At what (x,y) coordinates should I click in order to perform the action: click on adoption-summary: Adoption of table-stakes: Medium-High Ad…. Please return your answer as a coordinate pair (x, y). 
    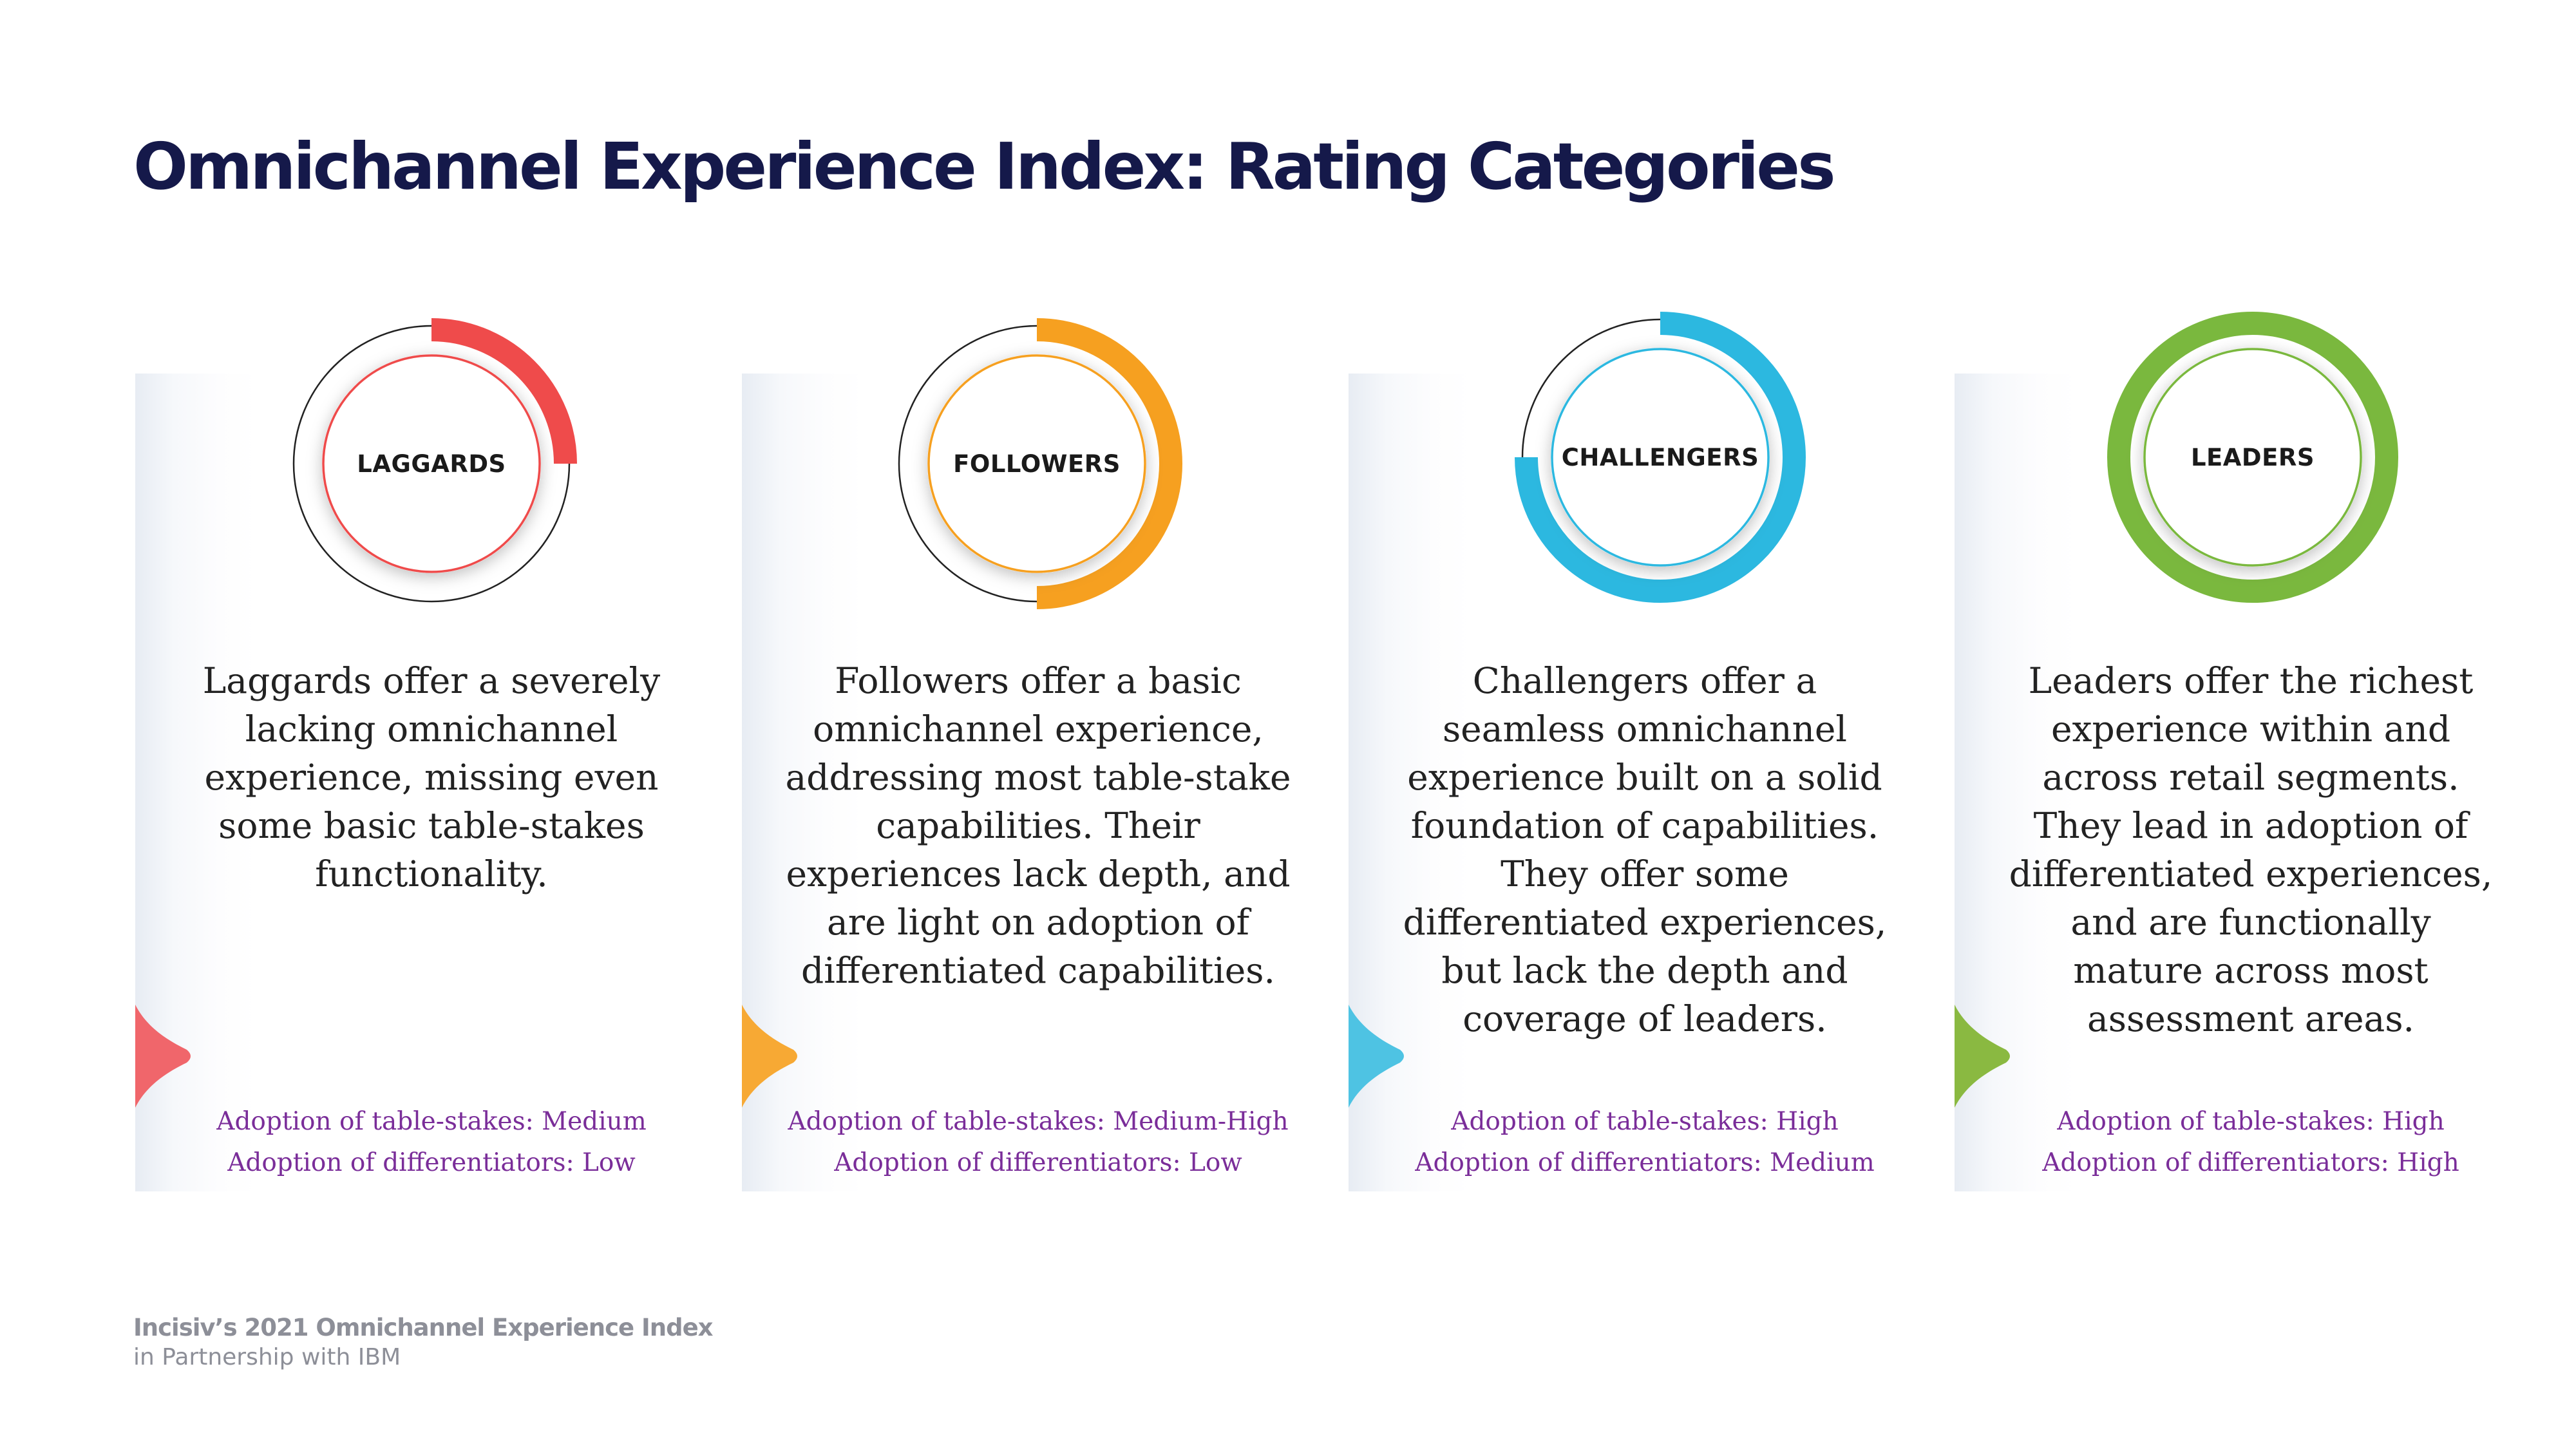
    Looking at the image, I should click on (1038, 1142).